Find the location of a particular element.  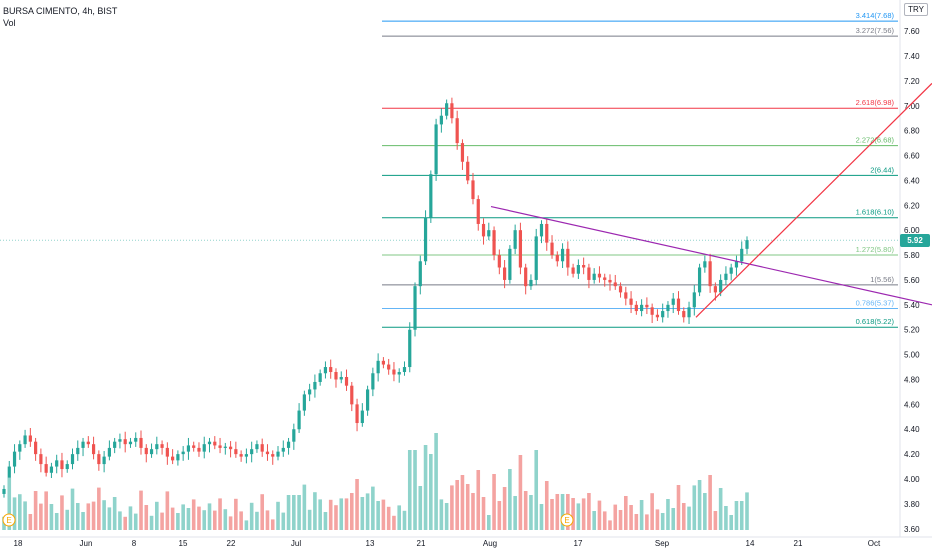

y-tick-label: 4.40 is located at coordinates (912, 429).